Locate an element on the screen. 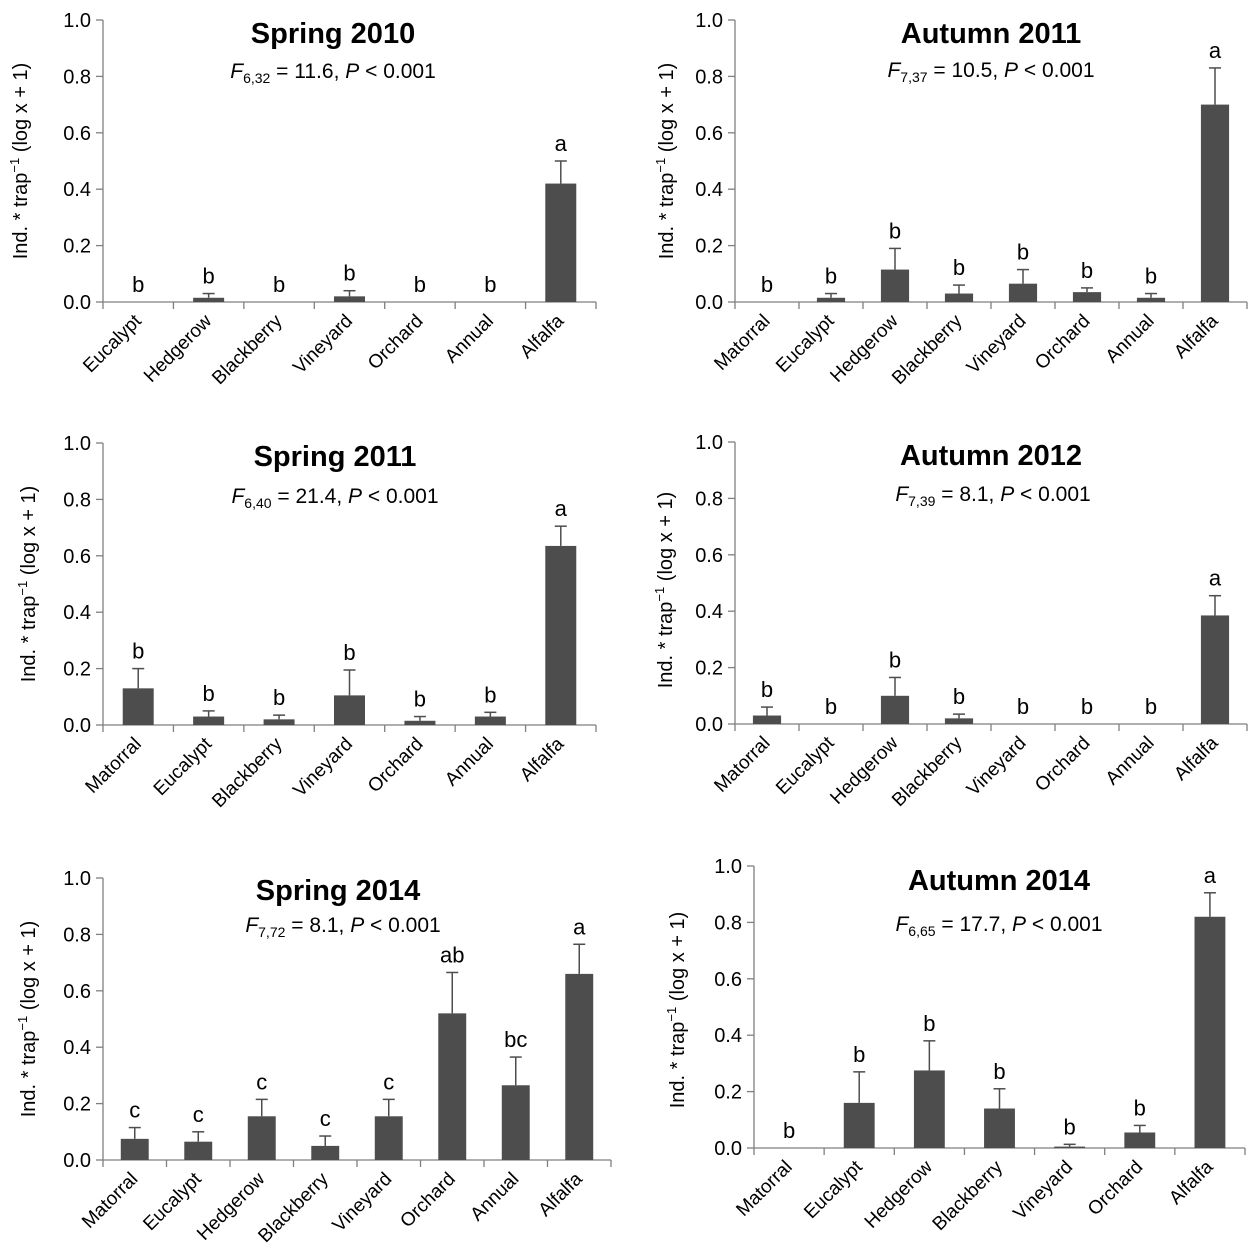 This screenshot has height=1253, width=1258. significance-letter-eucalypt: b is located at coordinates (209, 693).